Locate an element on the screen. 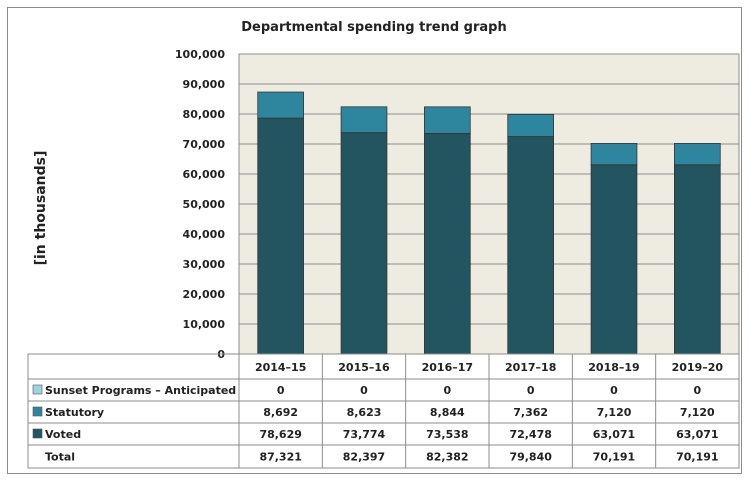  y-tick-label: 60,000 is located at coordinates (204, 174).